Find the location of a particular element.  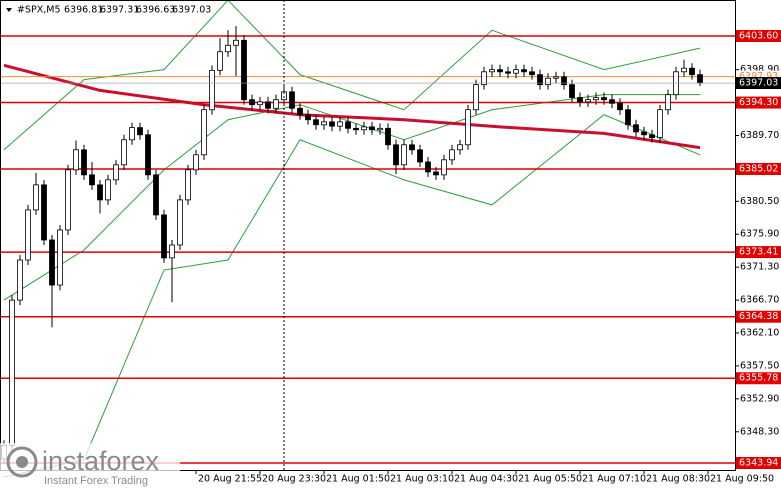

menu-arrow is located at coordinates (9, 10).